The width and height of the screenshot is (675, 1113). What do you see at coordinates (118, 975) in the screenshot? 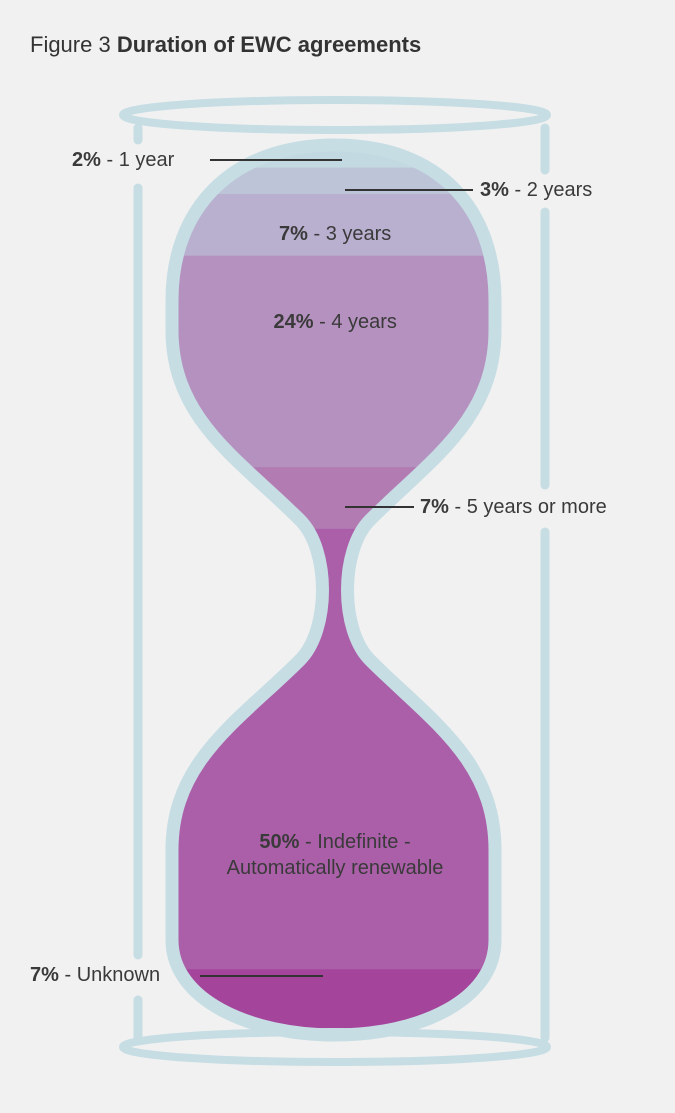
I see `category-label: Unknown` at bounding box center [118, 975].